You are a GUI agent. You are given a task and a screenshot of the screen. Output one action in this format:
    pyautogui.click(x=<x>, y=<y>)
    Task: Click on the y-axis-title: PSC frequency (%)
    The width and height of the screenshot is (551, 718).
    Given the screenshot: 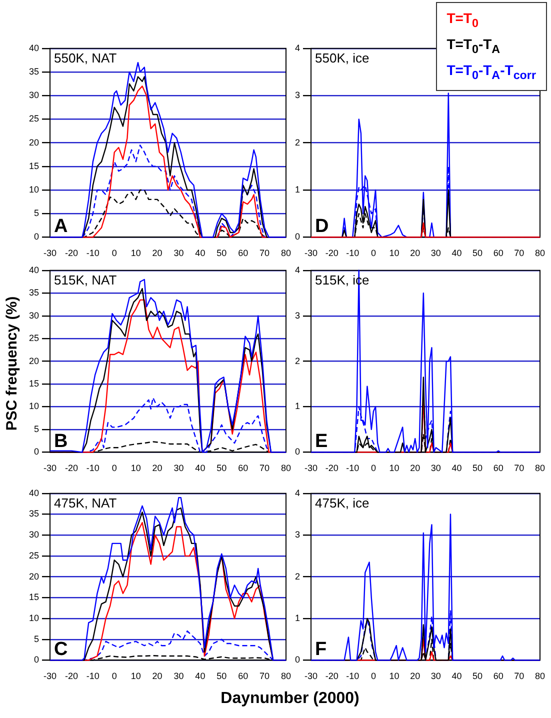 What is the action you would take?
    pyautogui.click(x=12, y=364)
    